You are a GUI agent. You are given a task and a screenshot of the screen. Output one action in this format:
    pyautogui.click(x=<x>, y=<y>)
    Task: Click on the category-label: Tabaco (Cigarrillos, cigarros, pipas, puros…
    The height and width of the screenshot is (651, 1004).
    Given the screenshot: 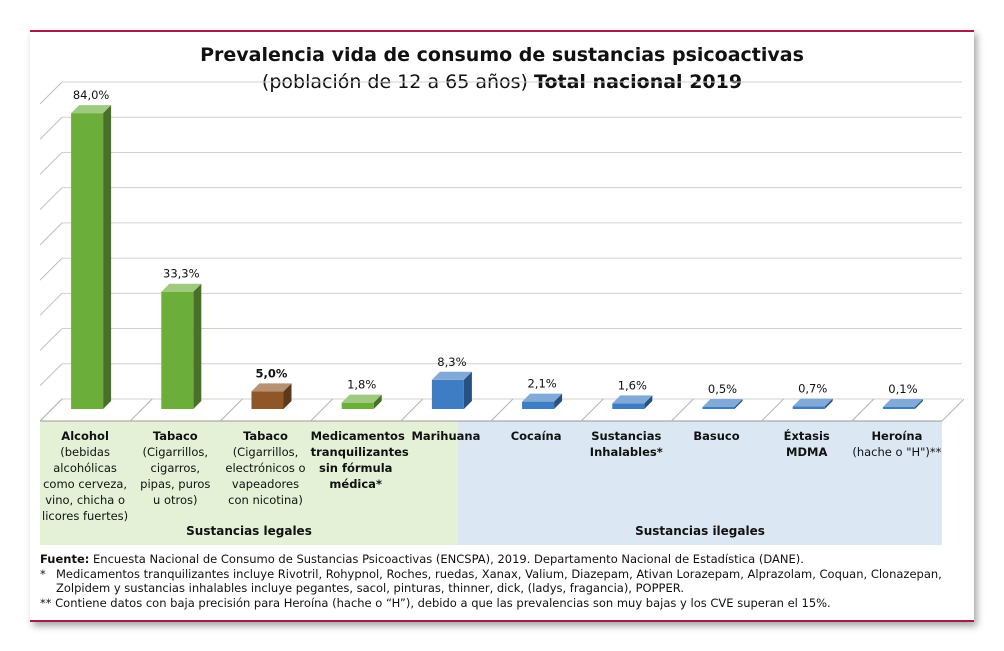 What is the action you would take?
    pyautogui.click(x=175, y=468)
    